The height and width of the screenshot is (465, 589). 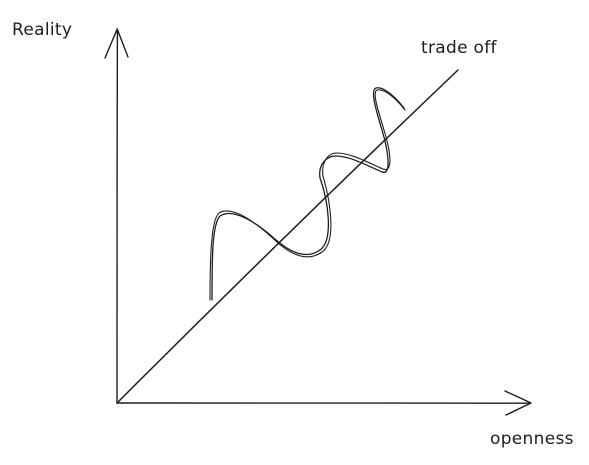 I want to click on x-axis-arrowhead, so click(x=518, y=403).